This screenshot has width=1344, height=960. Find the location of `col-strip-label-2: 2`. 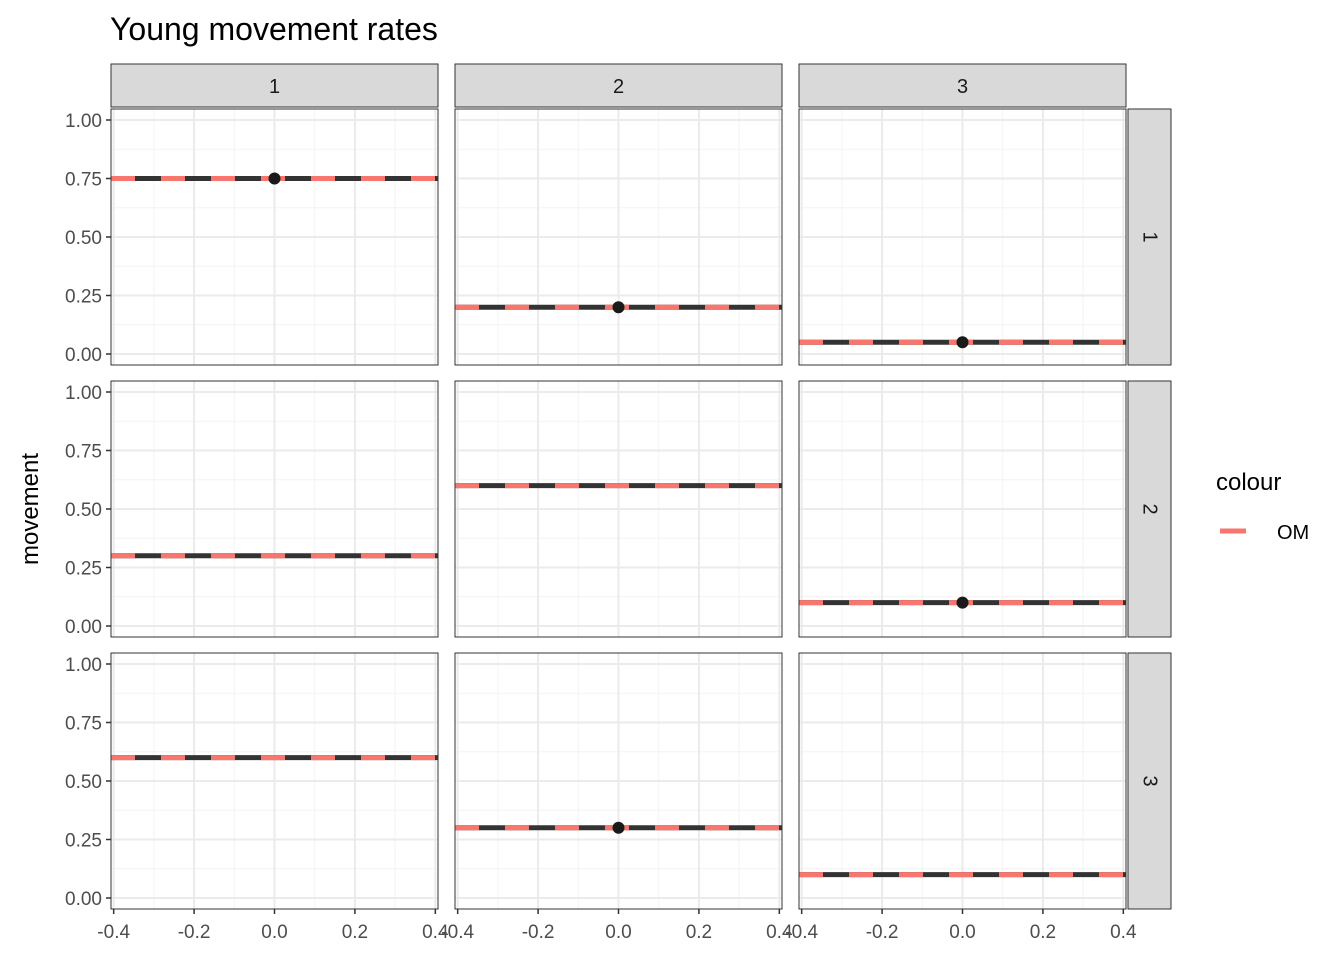

col-strip-label-2: 2 is located at coordinates (618, 87).